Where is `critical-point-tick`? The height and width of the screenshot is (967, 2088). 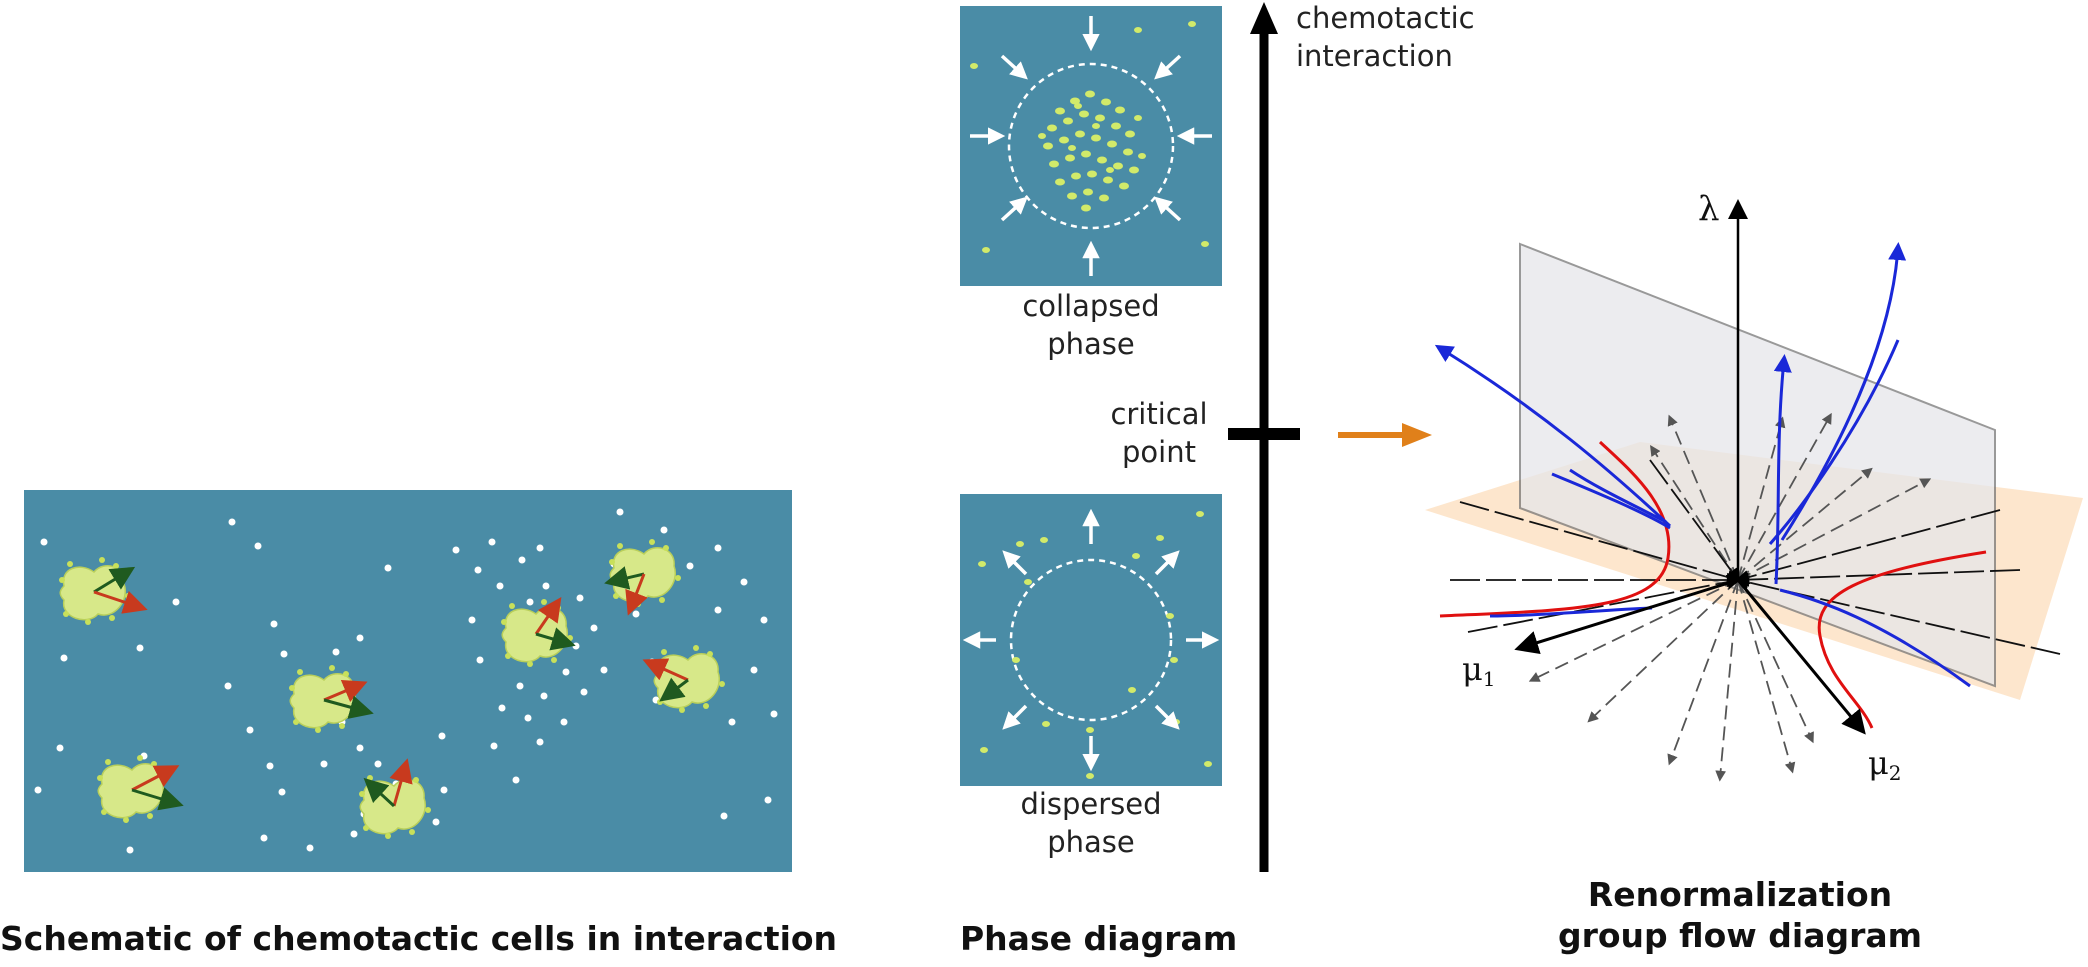 critical-point-tick is located at coordinates (1264, 434).